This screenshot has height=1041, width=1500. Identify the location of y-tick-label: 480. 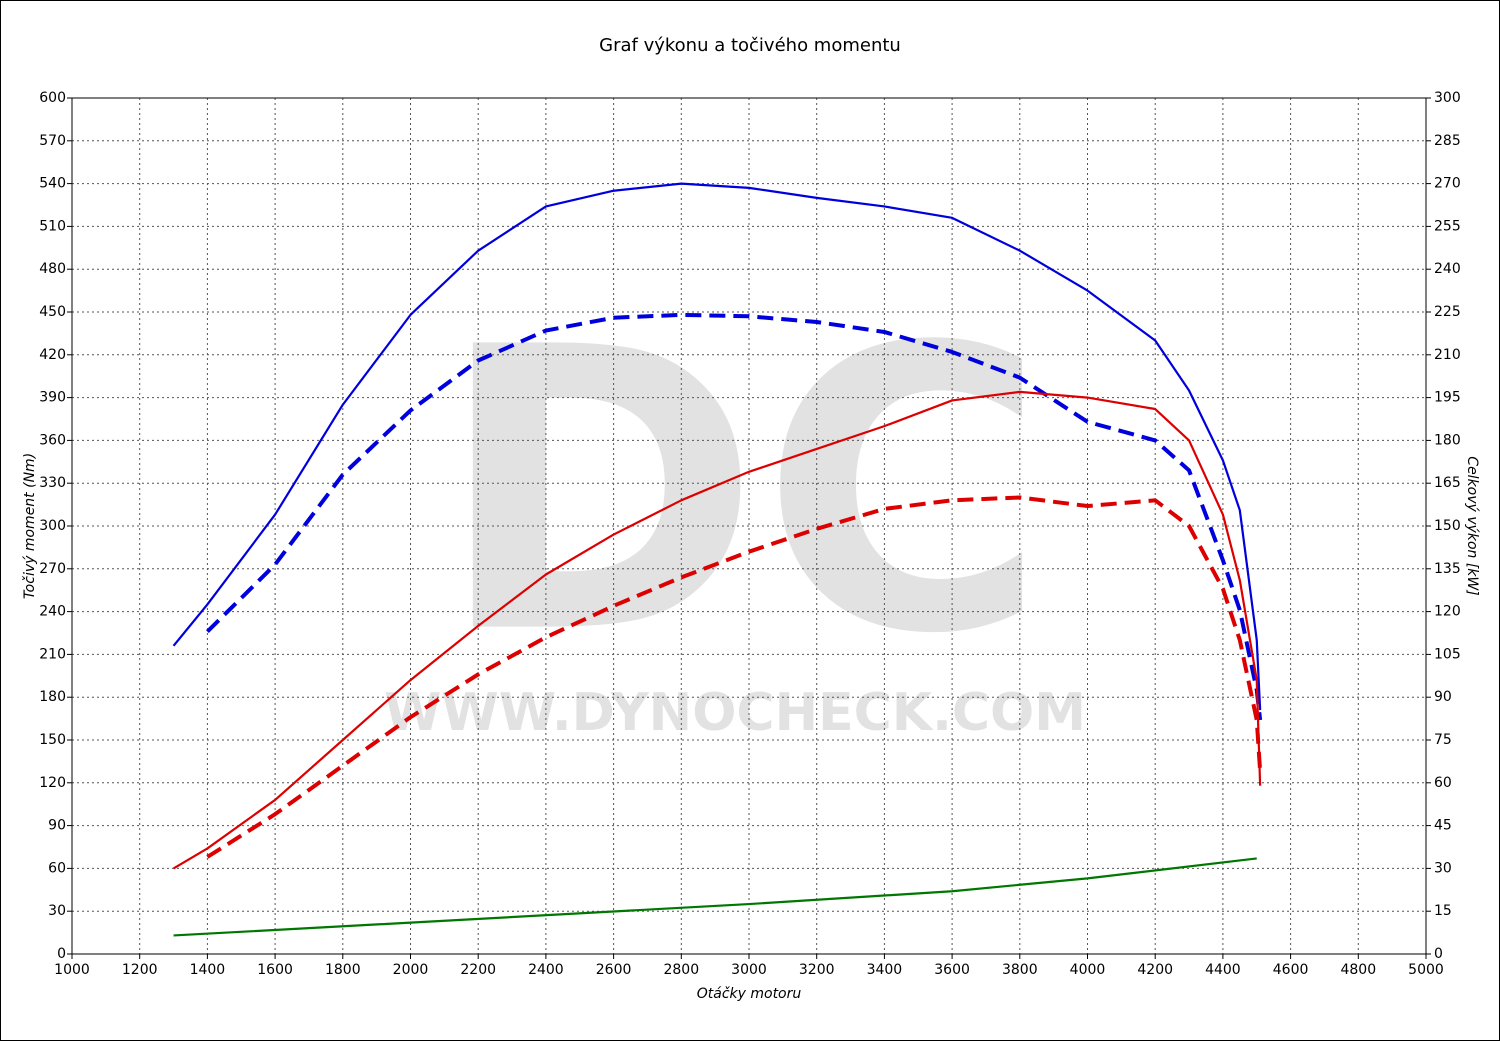
(52, 269).